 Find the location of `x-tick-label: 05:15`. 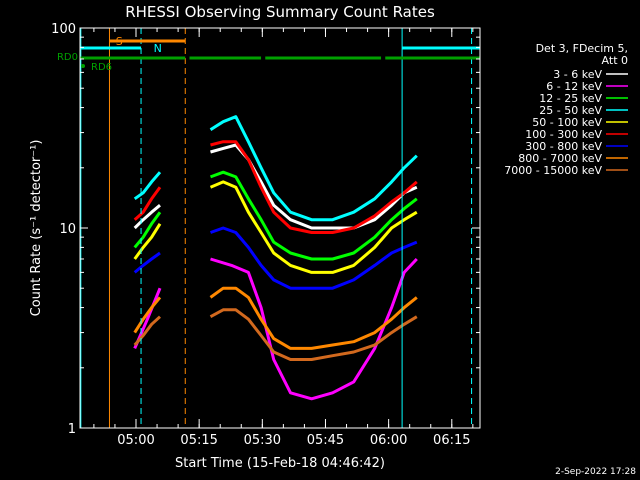

x-tick-label: 05:15 is located at coordinates (198, 440).